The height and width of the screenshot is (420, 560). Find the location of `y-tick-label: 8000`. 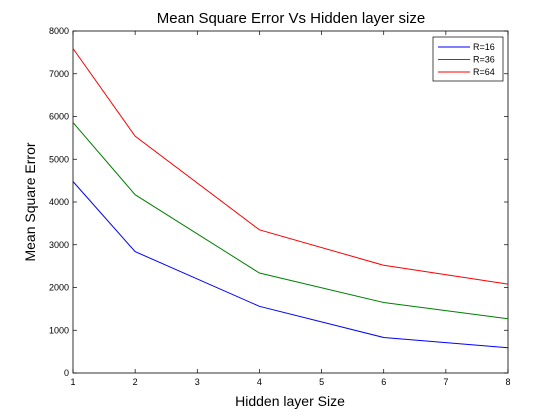

y-tick-label: 8000 is located at coordinates (59, 31).